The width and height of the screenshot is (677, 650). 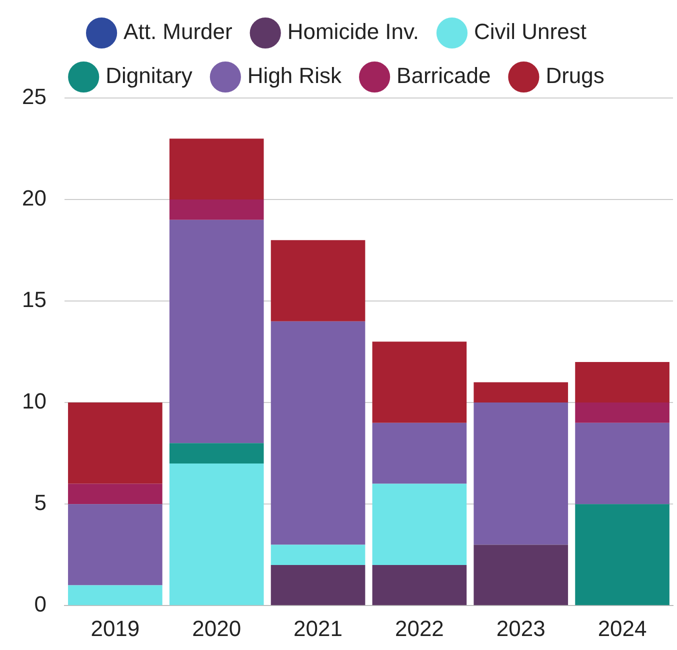 What do you see at coordinates (521, 628) in the screenshot?
I see `x-tick-label: 2023` at bounding box center [521, 628].